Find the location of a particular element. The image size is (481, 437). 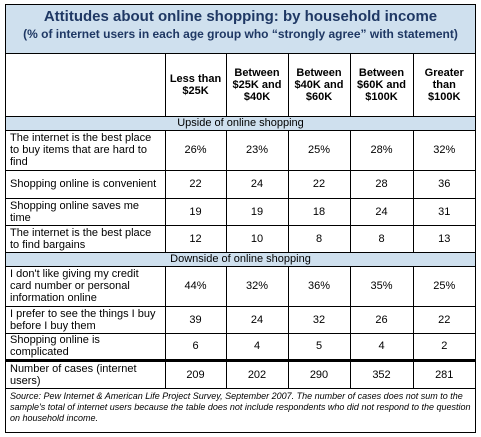

section-row: Upside of online shopping is located at coordinates (240, 123).